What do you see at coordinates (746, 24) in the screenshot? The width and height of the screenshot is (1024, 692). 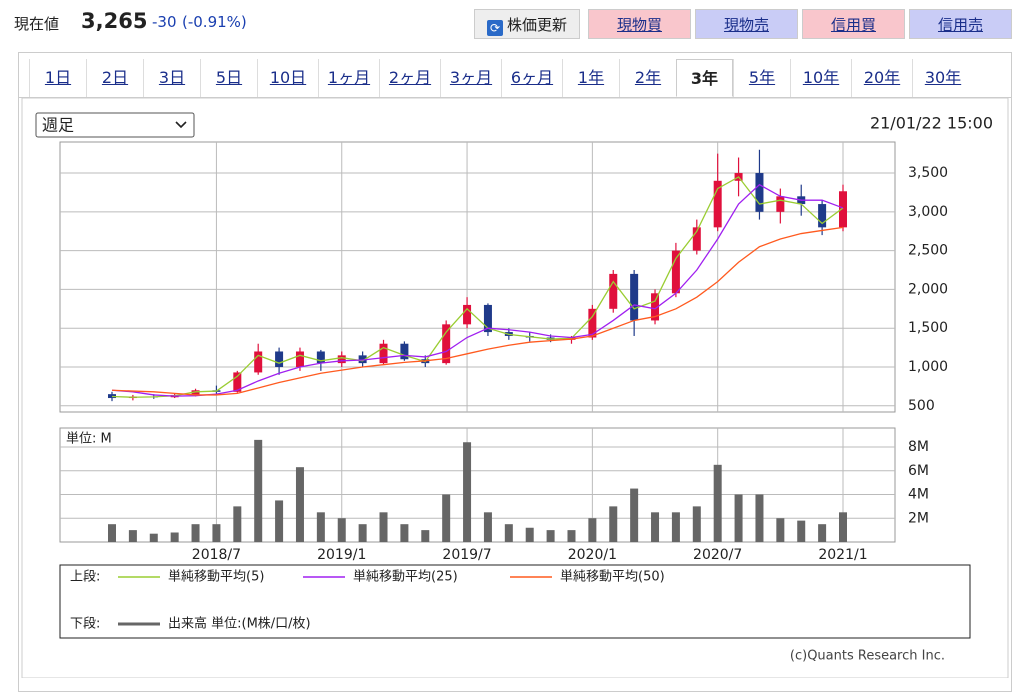 I see `trade-button: 現物売` at bounding box center [746, 24].